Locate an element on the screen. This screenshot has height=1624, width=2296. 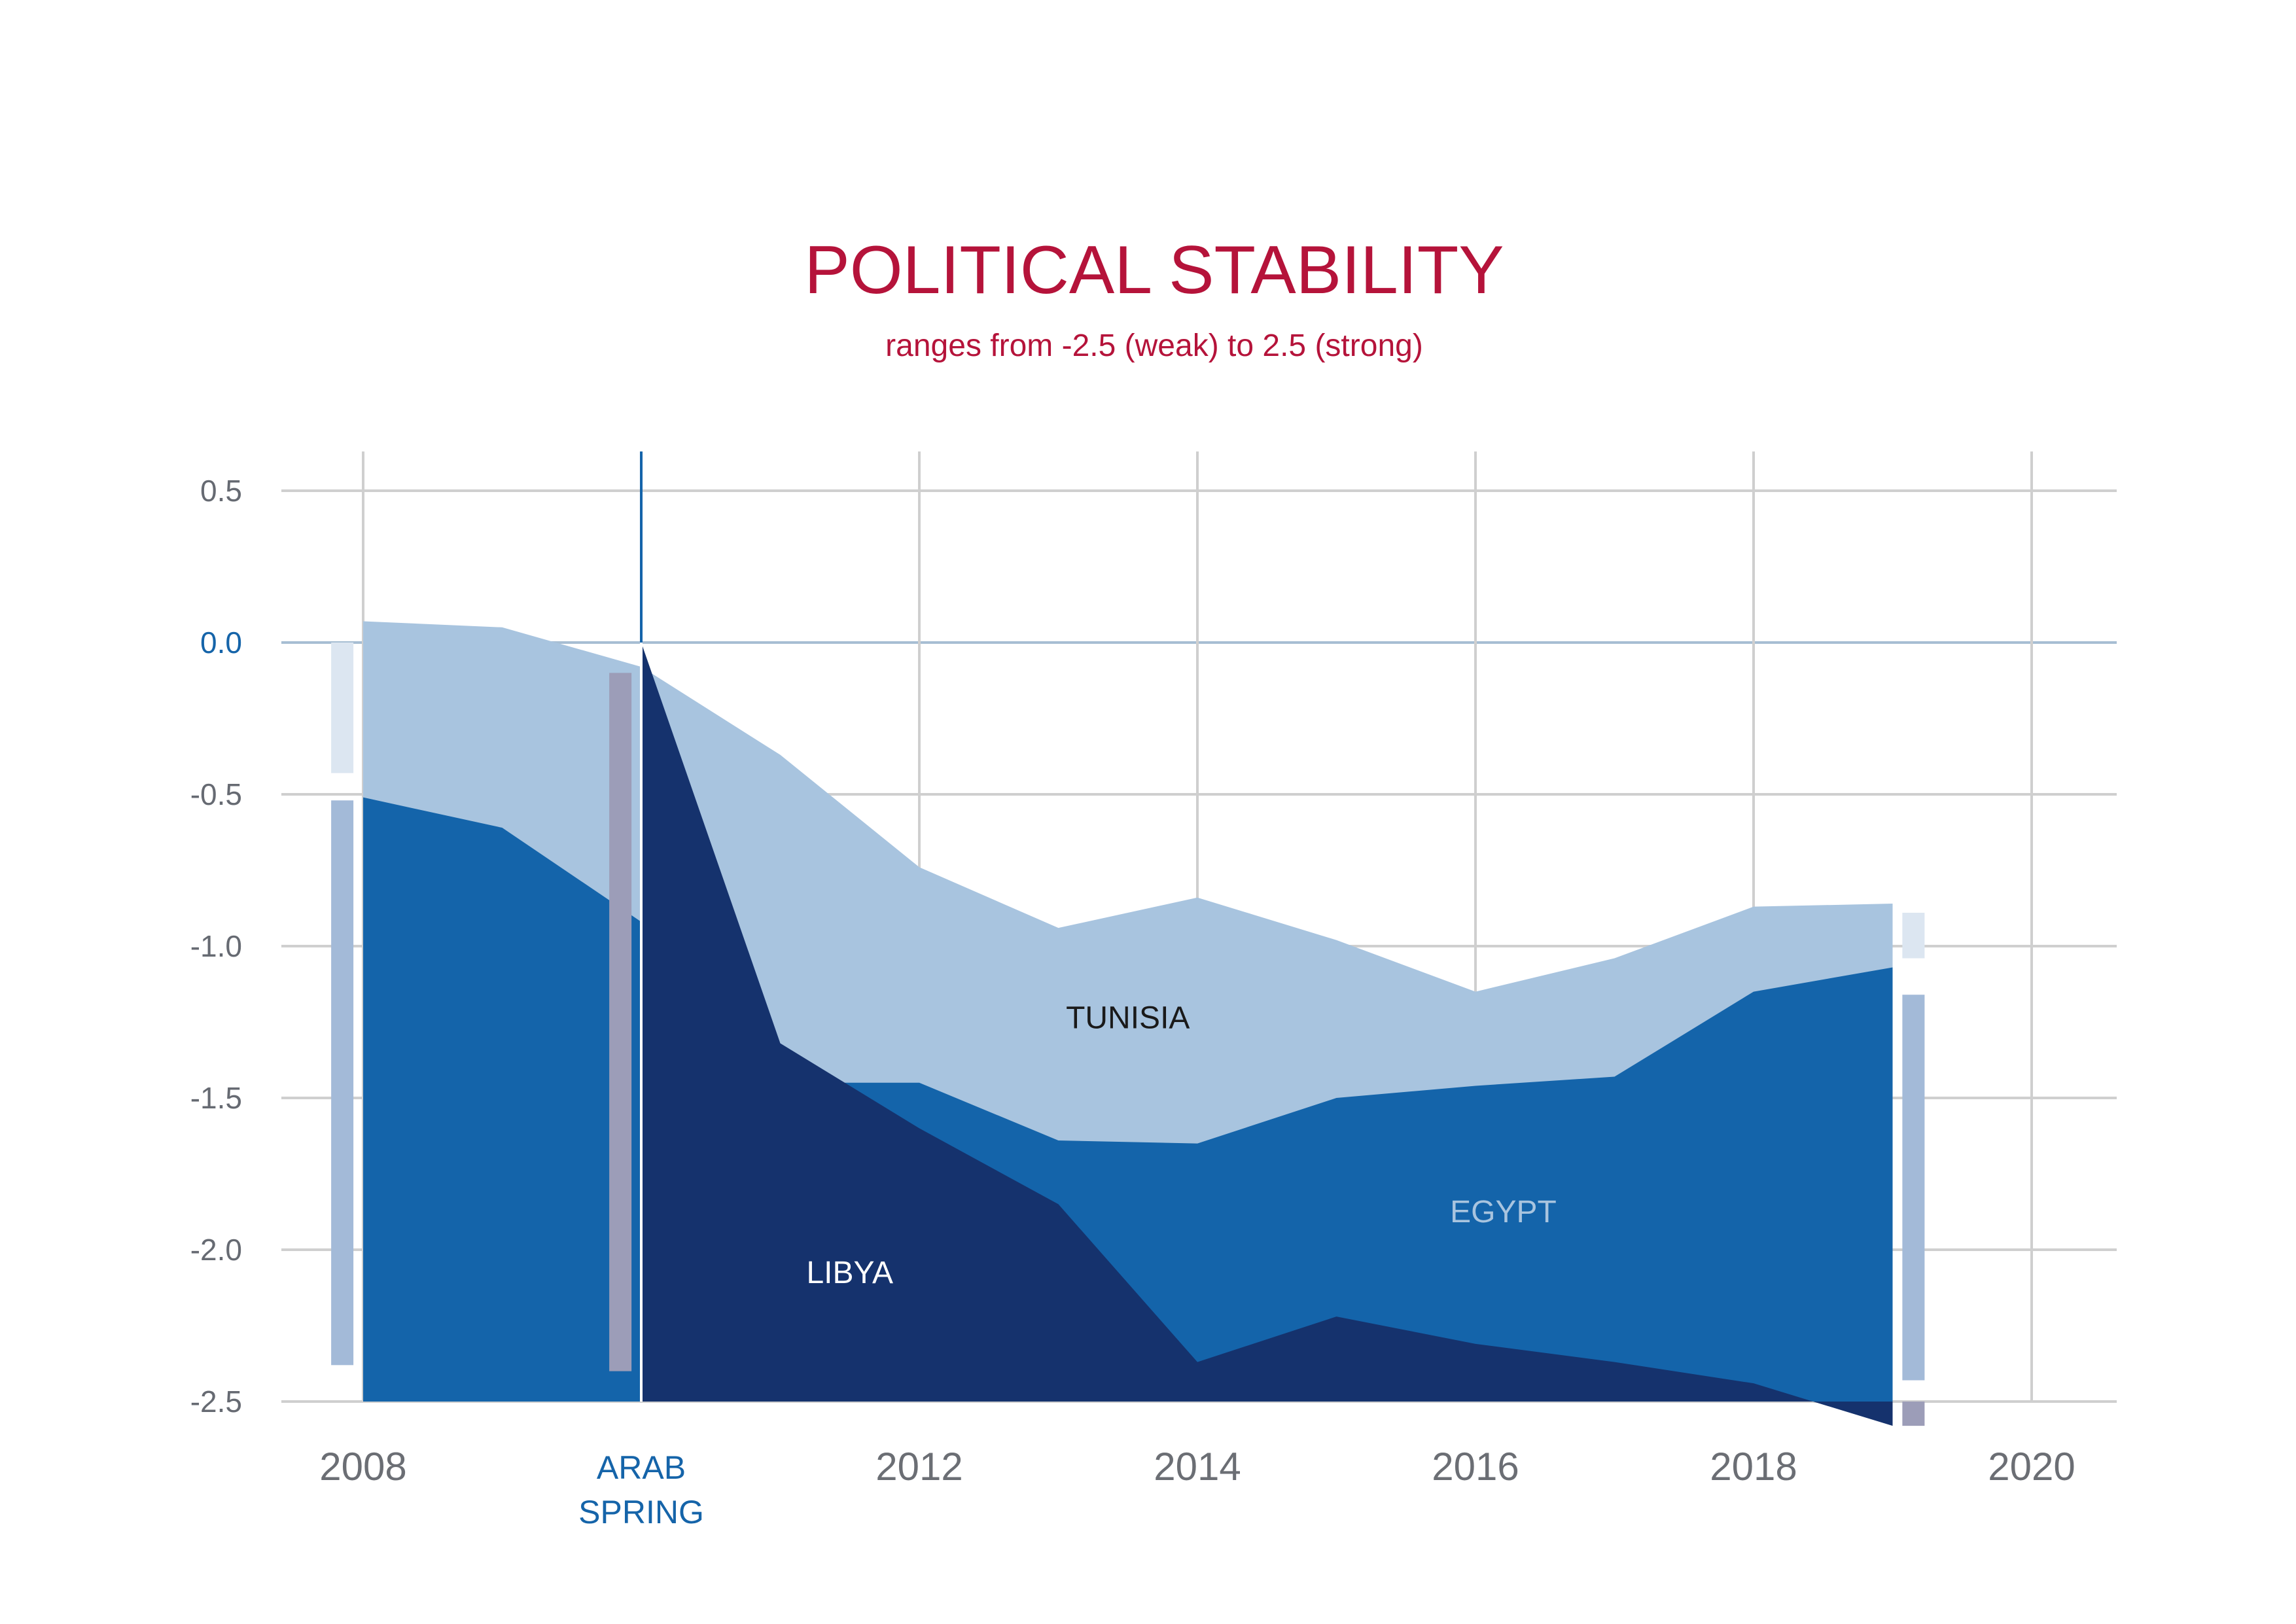
x-axis-tick-labels: 2008 2012 2014 2016 2018 2020 is located at coordinates (1197, 1467).